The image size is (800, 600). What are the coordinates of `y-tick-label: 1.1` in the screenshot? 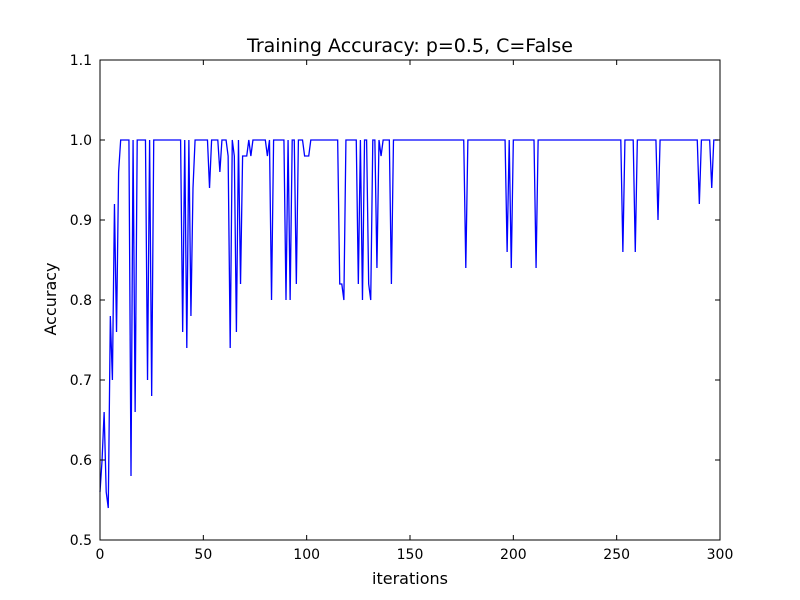 It's located at (81, 61).